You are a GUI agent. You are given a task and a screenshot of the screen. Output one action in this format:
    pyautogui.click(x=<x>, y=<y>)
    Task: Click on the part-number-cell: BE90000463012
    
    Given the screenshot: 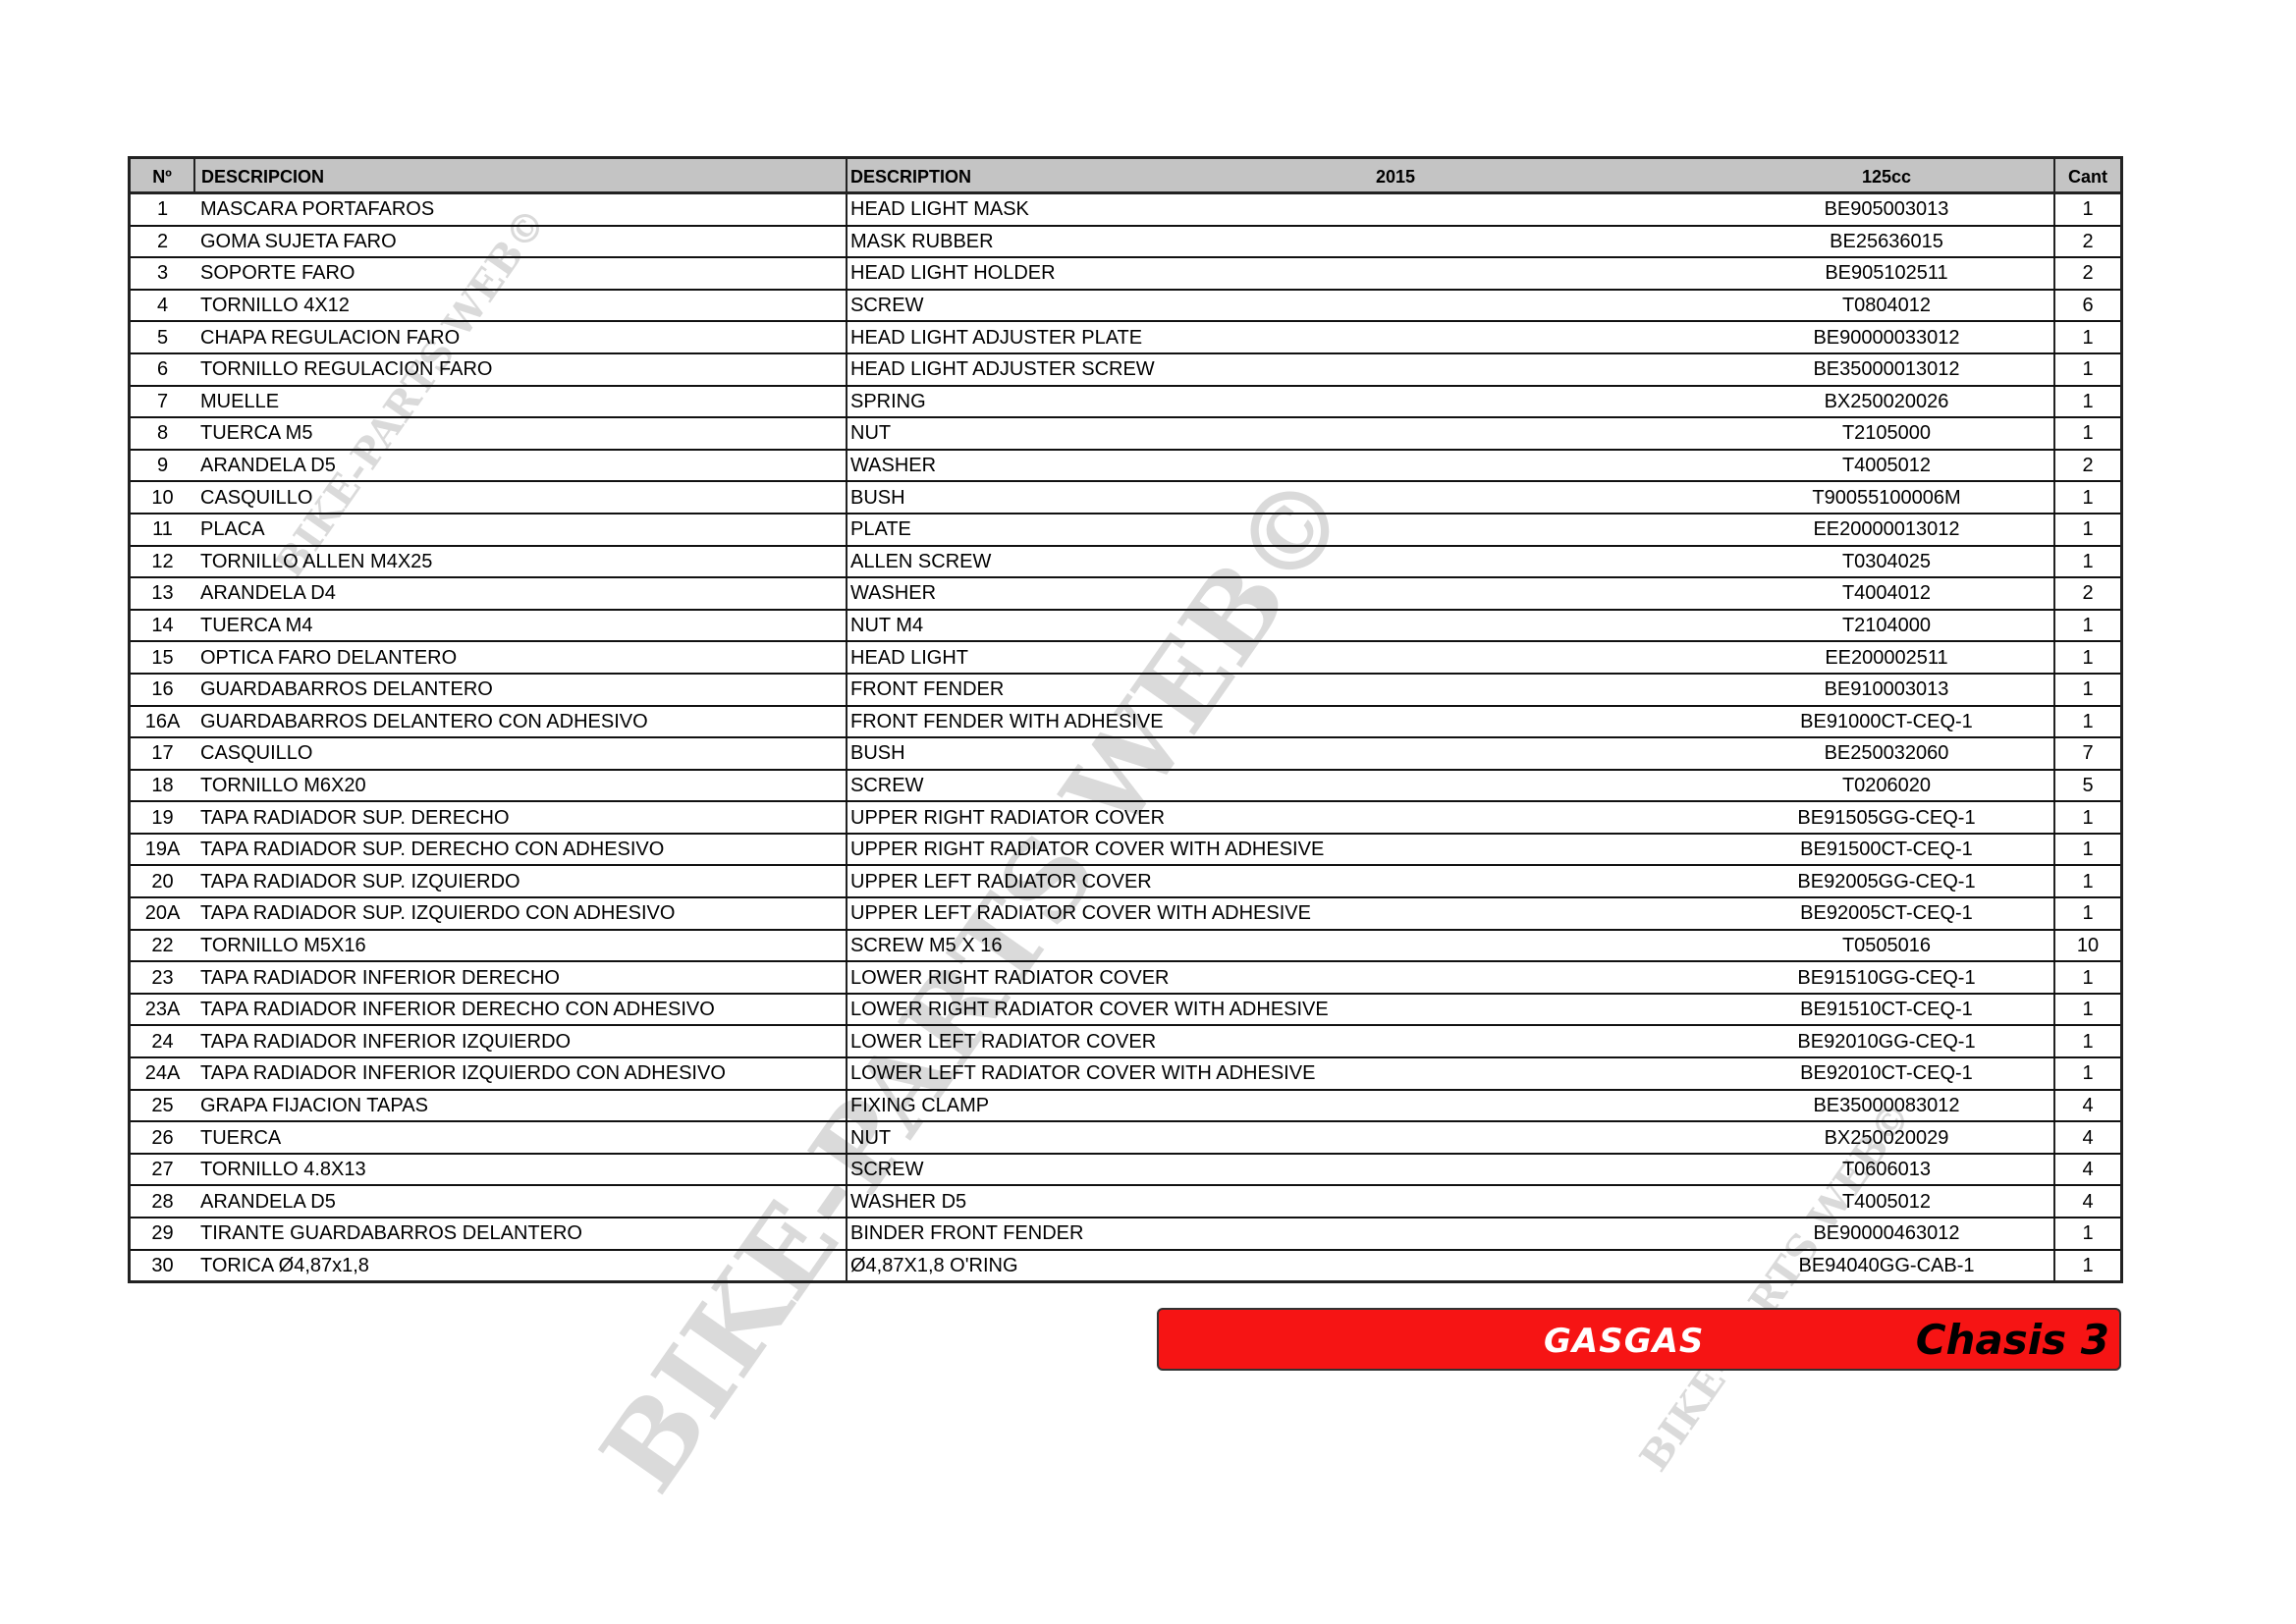 What is the action you would take?
    pyautogui.click(x=1887, y=1234)
    